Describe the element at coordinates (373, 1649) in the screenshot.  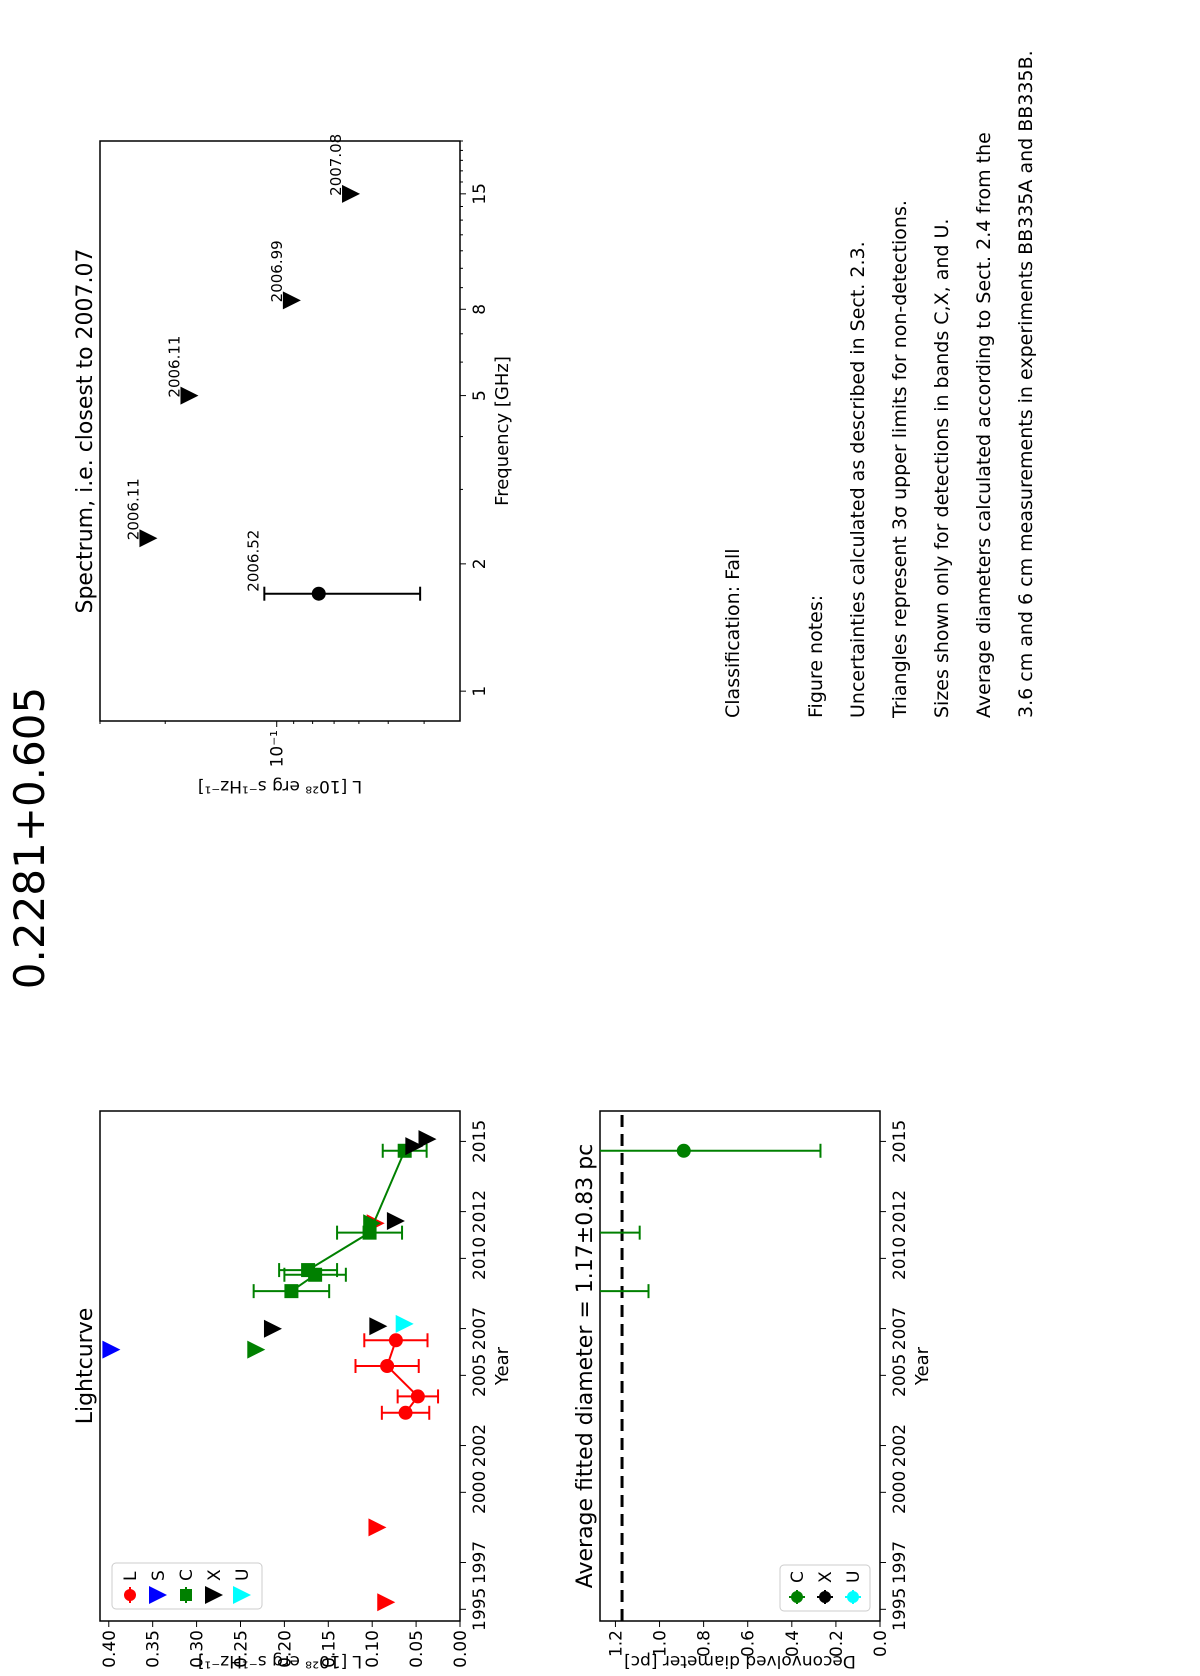
I see `y-tick-label: 0.10` at that location.